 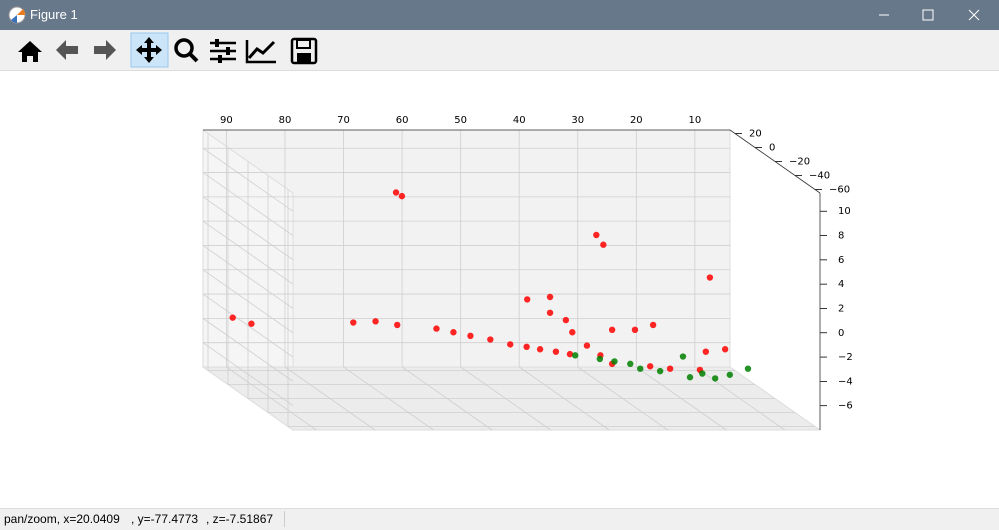 I want to click on status-text: , z=-7.51867, so click(x=240, y=519).